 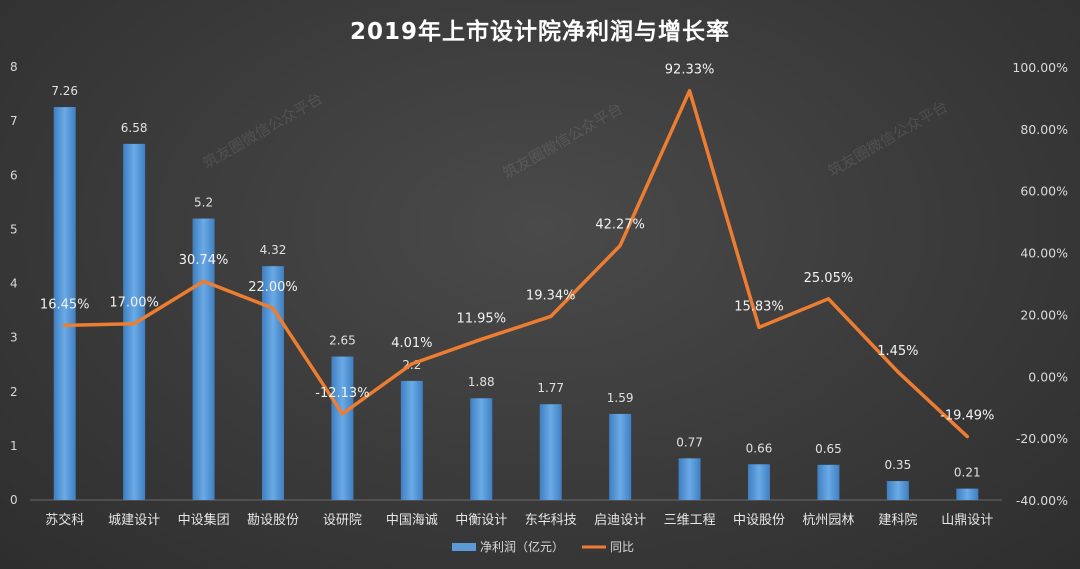 What do you see at coordinates (522, 546) in the screenshot?
I see `legend-label-bar: 净利润（亿元）` at bounding box center [522, 546].